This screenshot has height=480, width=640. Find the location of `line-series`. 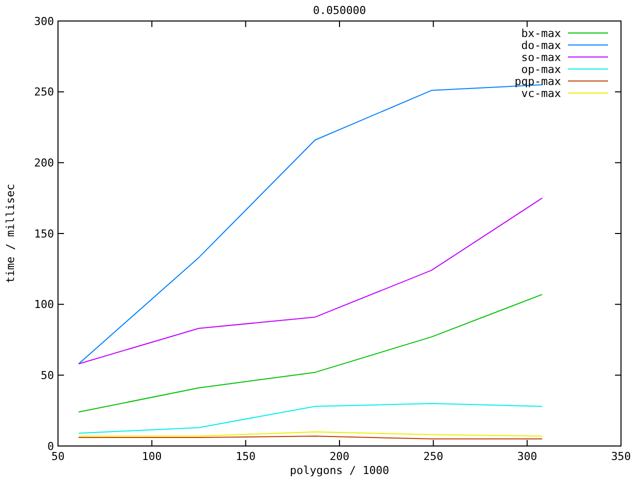

line-series is located at coordinates (310, 418).